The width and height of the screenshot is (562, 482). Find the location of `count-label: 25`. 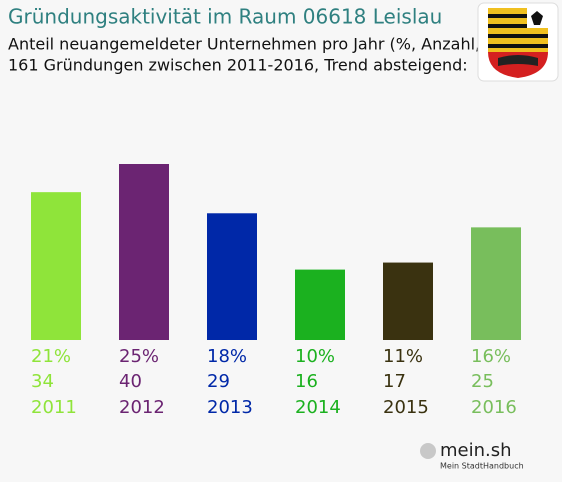

count-label: 25 is located at coordinates (482, 381).